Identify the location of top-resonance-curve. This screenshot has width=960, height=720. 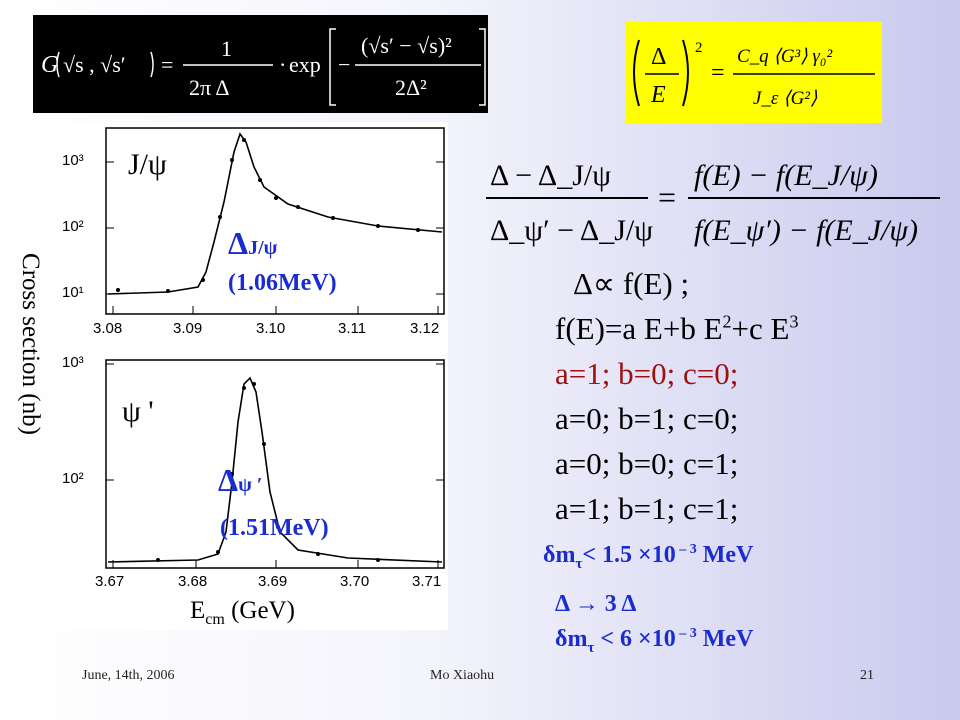
(275, 213).